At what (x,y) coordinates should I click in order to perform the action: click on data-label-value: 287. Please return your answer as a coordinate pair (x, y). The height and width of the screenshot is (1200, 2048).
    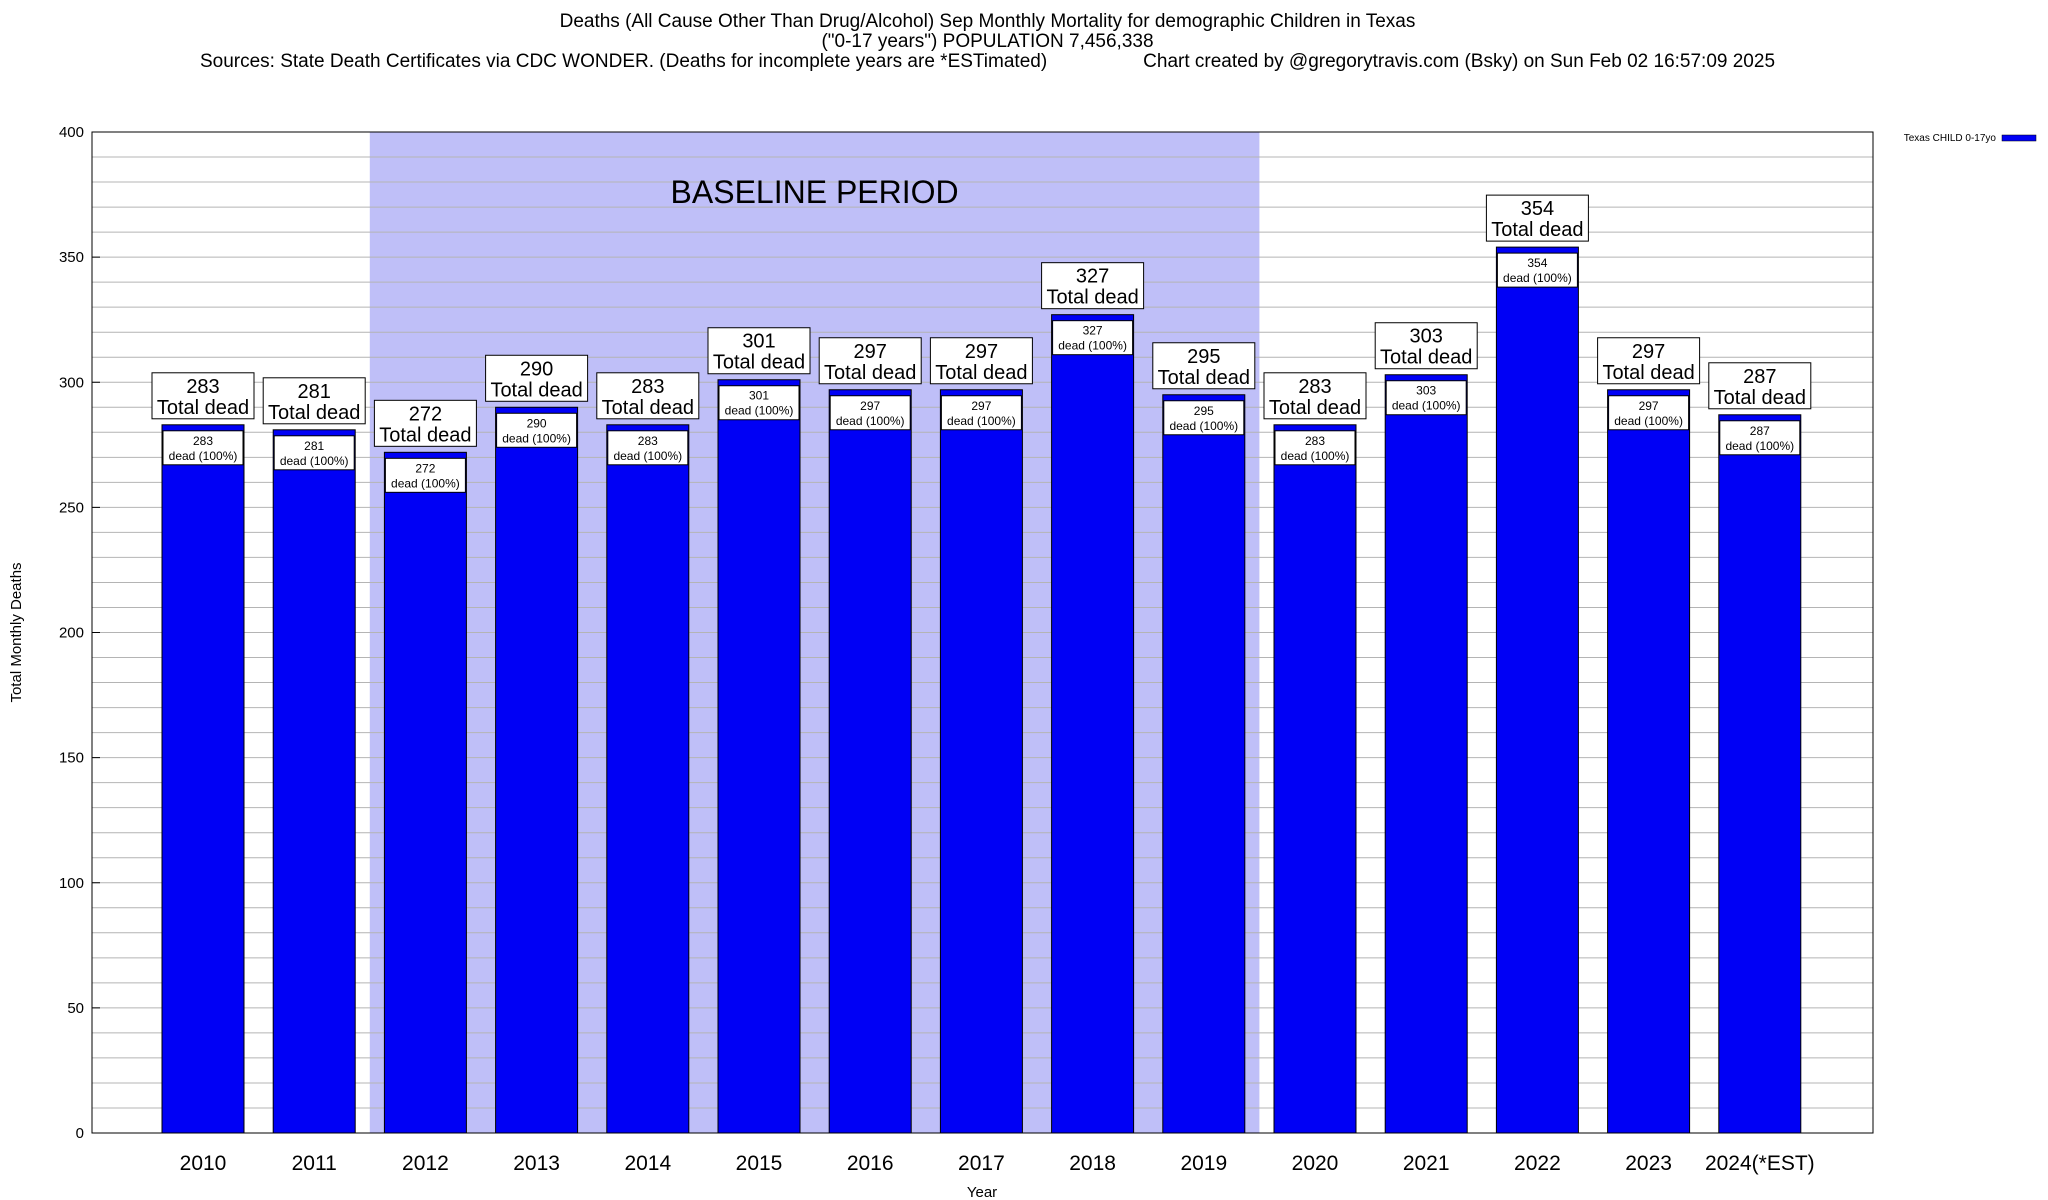
    Looking at the image, I should click on (1759, 377).